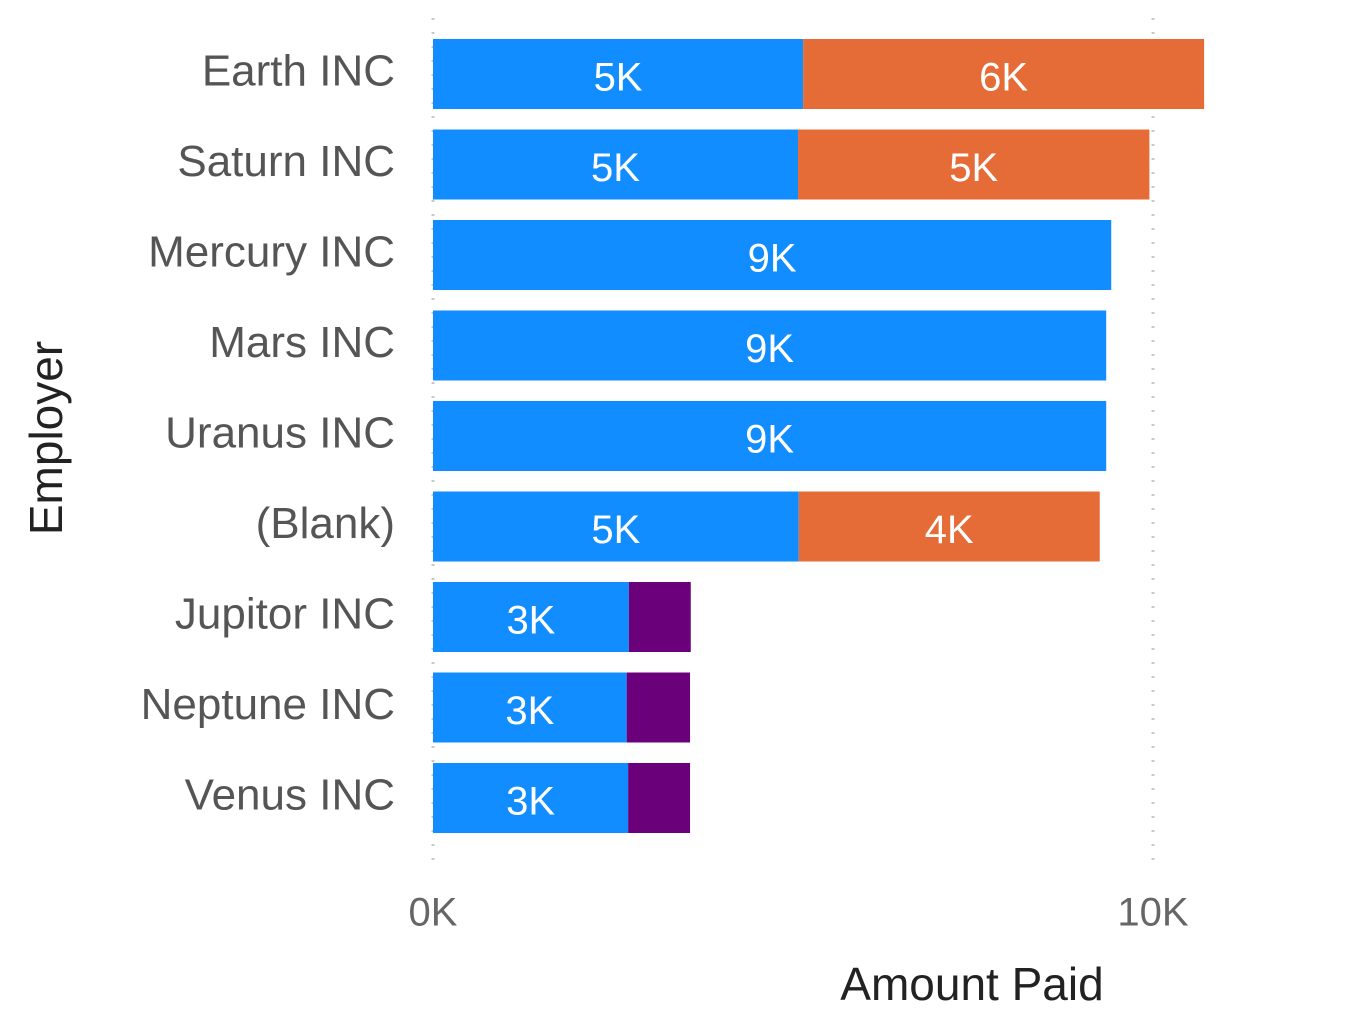 This screenshot has width=1372, height=1017. What do you see at coordinates (46, 438) in the screenshot?
I see `y-axis-title: Employer` at bounding box center [46, 438].